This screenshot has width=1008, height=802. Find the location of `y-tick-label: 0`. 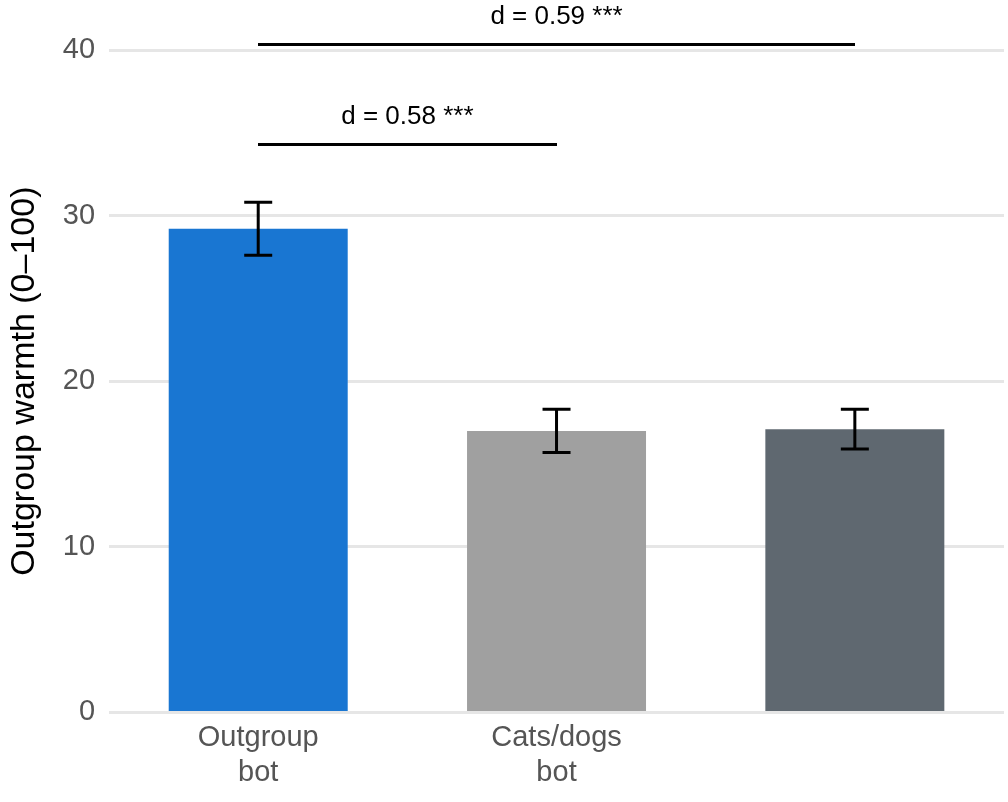

y-tick-label: 0 is located at coordinates (87, 710).